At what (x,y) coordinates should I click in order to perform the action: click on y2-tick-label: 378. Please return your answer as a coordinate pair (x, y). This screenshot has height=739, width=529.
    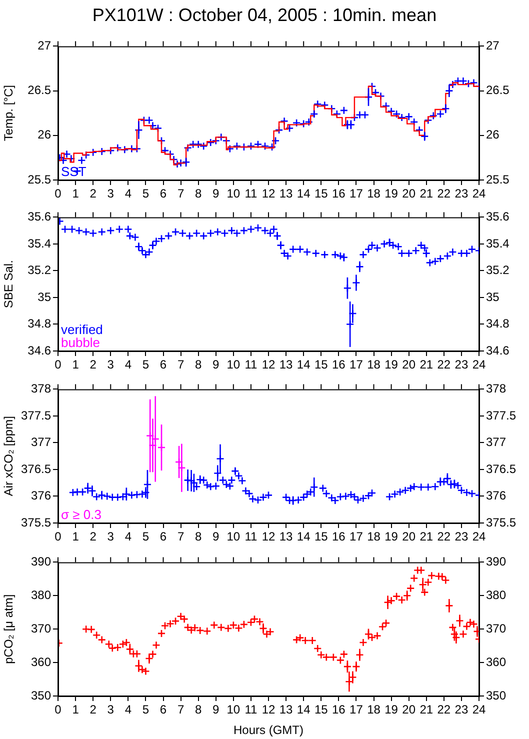
    Looking at the image, I should click on (496, 389).